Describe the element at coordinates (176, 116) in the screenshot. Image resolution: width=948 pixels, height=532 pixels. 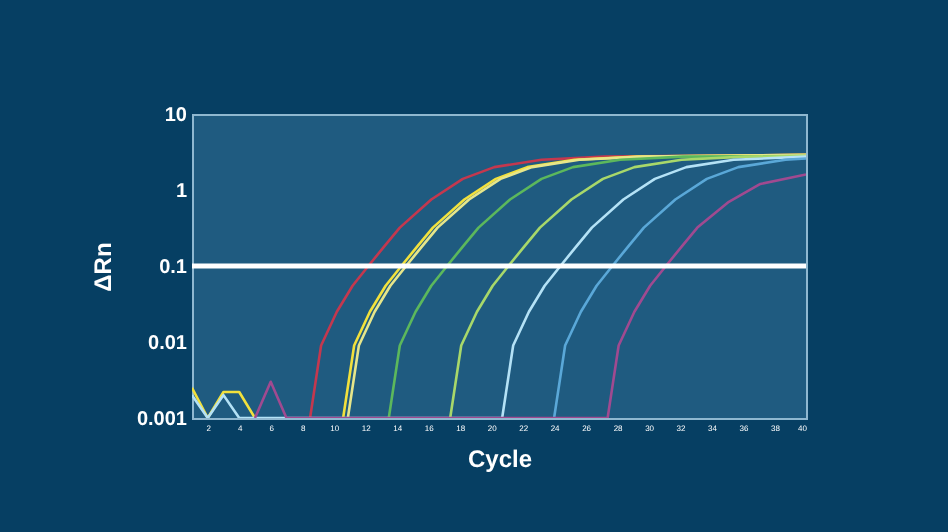
I see `y-tick-label: 10` at that location.